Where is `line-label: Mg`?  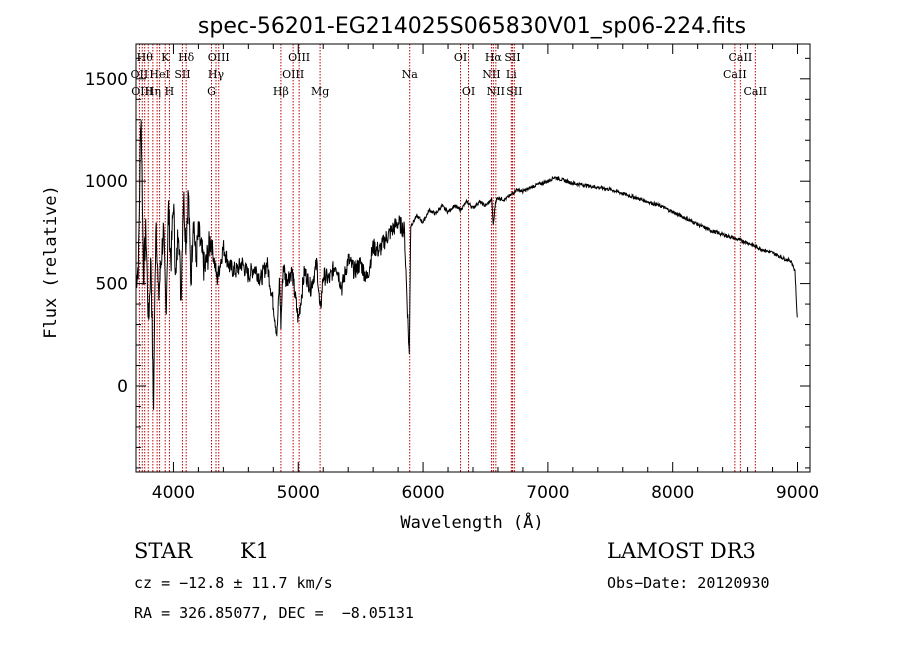
line-label: Mg is located at coordinates (320, 91).